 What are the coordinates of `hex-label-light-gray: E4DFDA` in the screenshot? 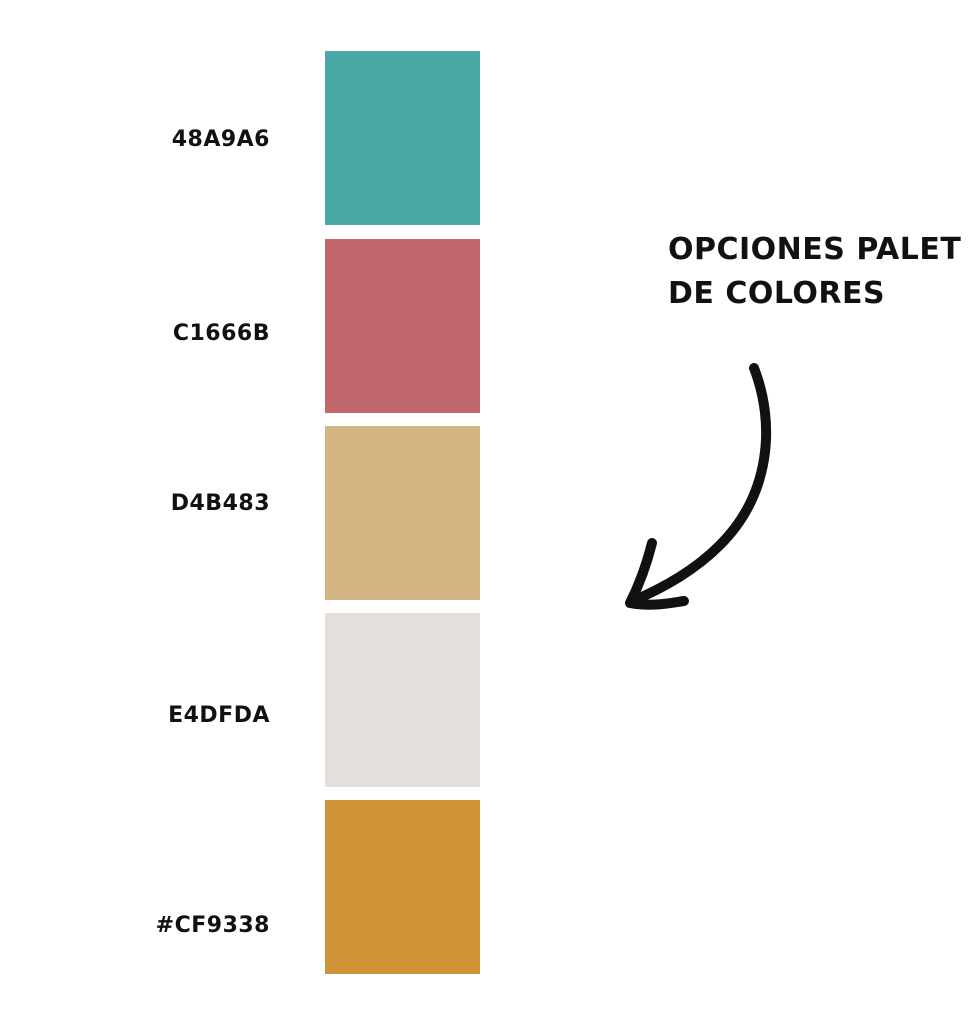 It's located at (219, 715).